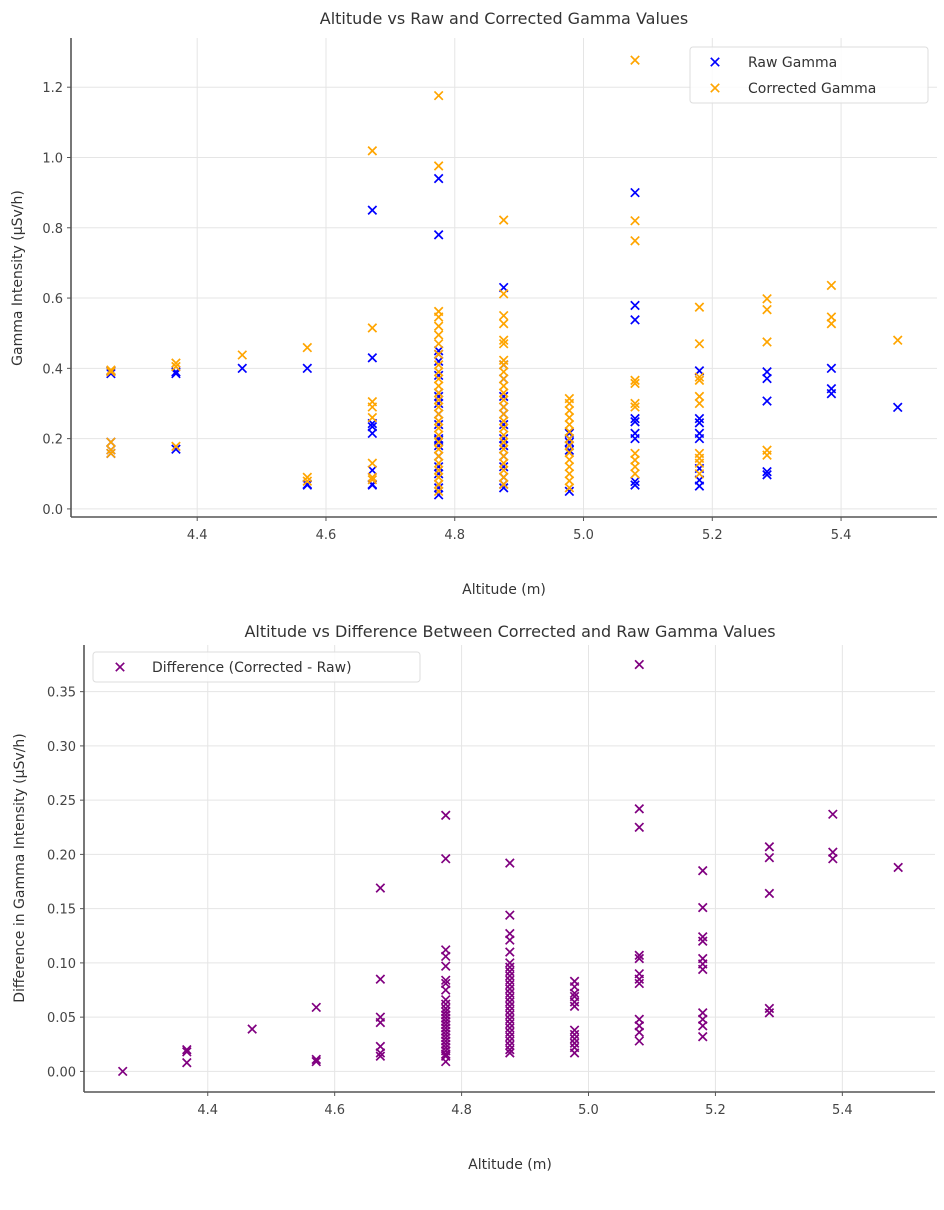 The image size is (944, 1210). What do you see at coordinates (812, 89) in the screenshot?
I see `legend-label-corrected-gamma: Corrected Gamma` at bounding box center [812, 89].